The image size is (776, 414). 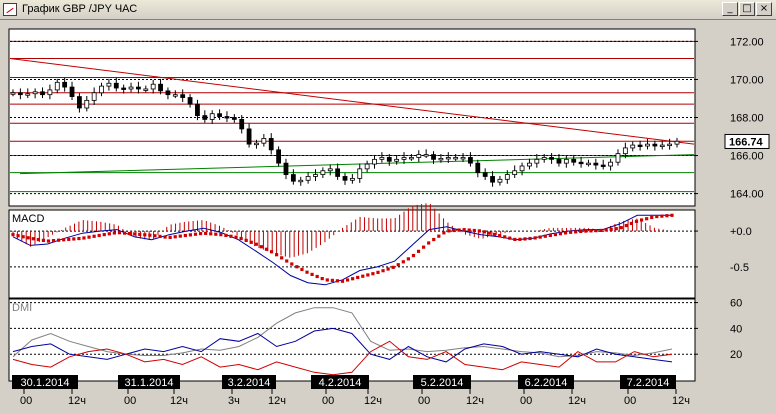 What do you see at coordinates (357, 164) in the screenshot?
I see `moving-average-line` at bounding box center [357, 164].